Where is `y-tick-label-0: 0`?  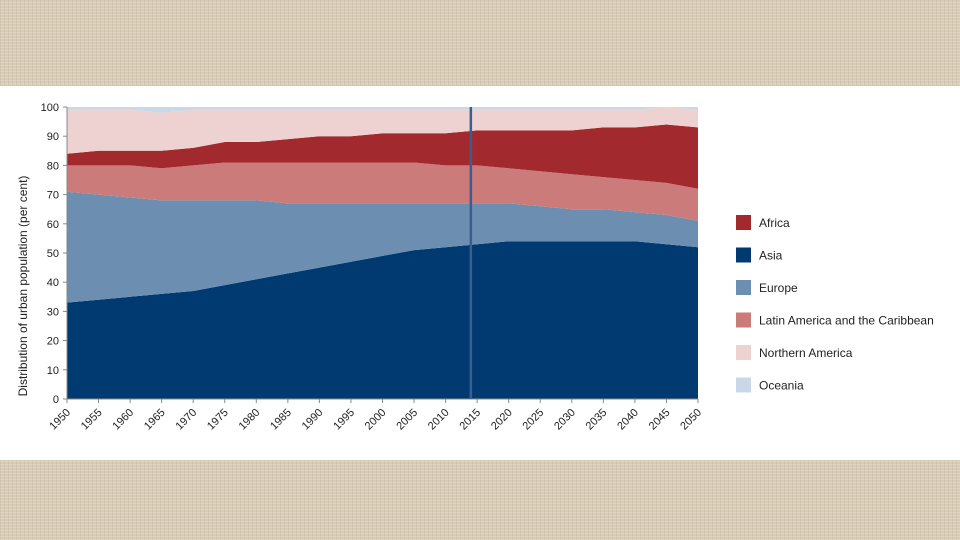
y-tick-label-0: 0 is located at coordinates (56, 400).